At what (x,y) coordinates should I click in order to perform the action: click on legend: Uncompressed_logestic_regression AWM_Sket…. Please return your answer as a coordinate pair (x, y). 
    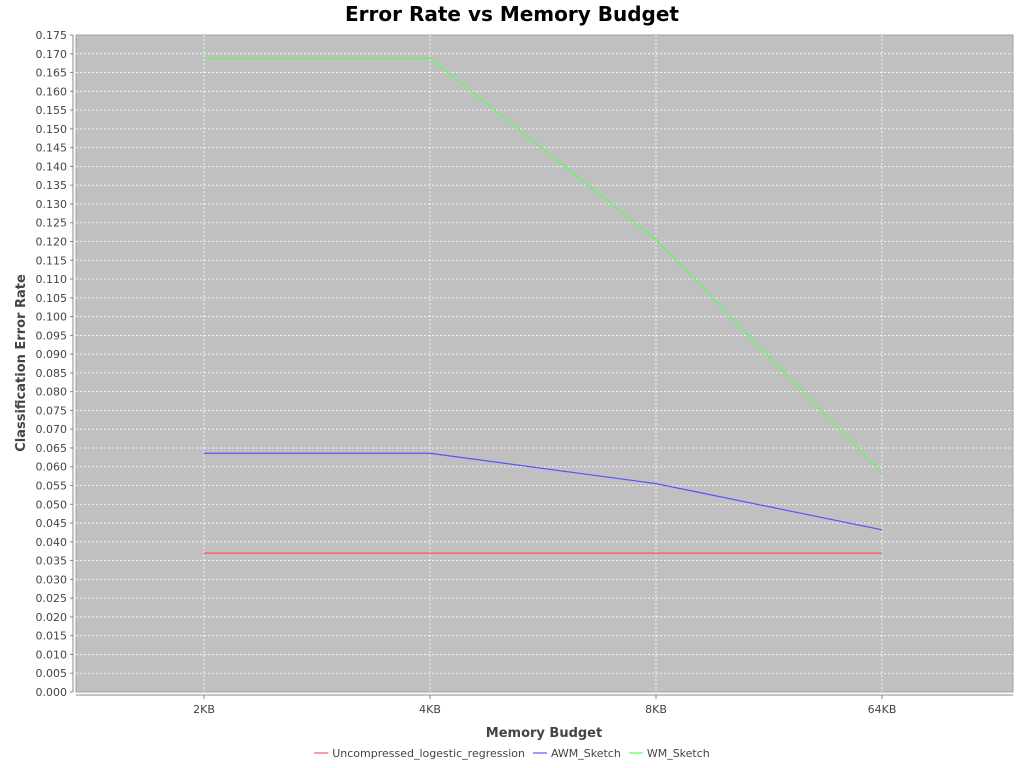
    Looking at the image, I should click on (512, 753).